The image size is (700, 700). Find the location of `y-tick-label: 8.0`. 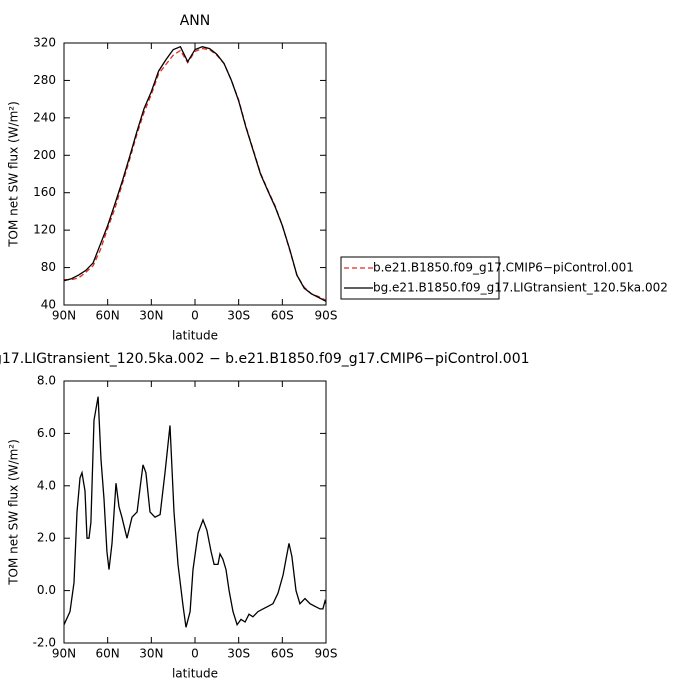

y-tick-label: 8.0 is located at coordinates (46, 381).